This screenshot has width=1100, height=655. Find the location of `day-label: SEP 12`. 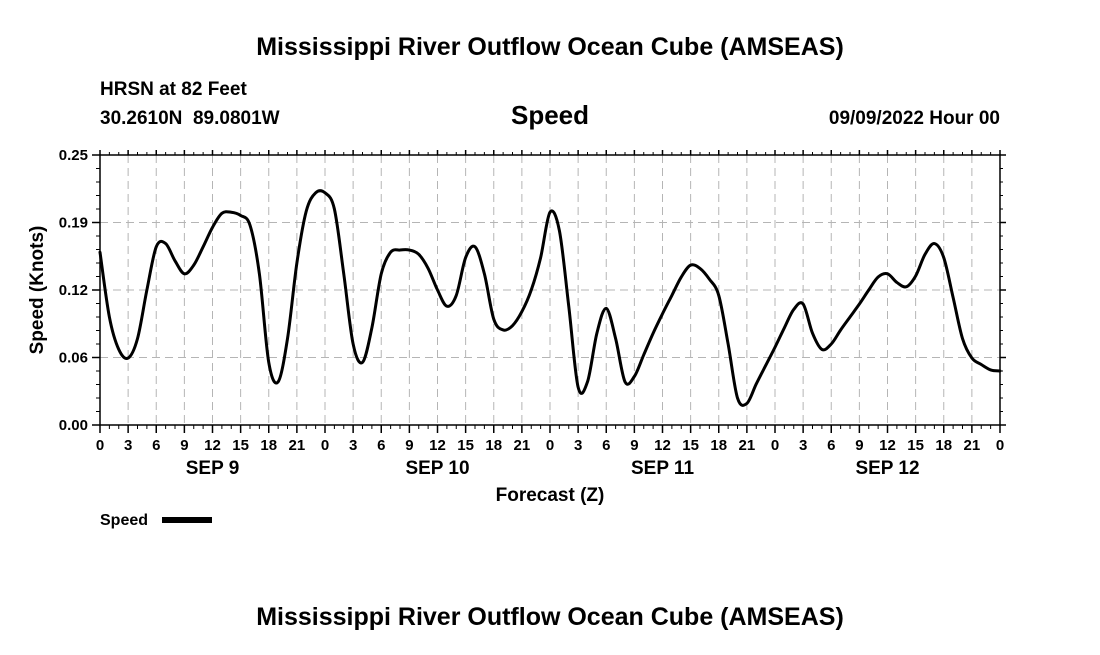

day-label: SEP 12 is located at coordinates (887, 468).